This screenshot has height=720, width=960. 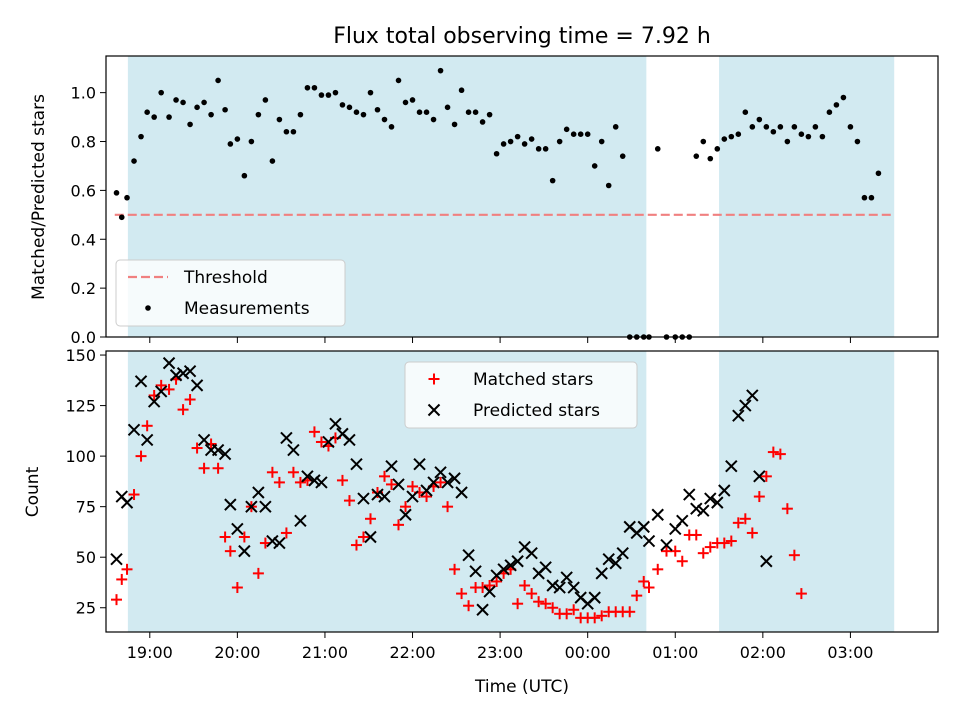 I want to click on bottom-y-tick-label: 125, so click(x=80, y=406).